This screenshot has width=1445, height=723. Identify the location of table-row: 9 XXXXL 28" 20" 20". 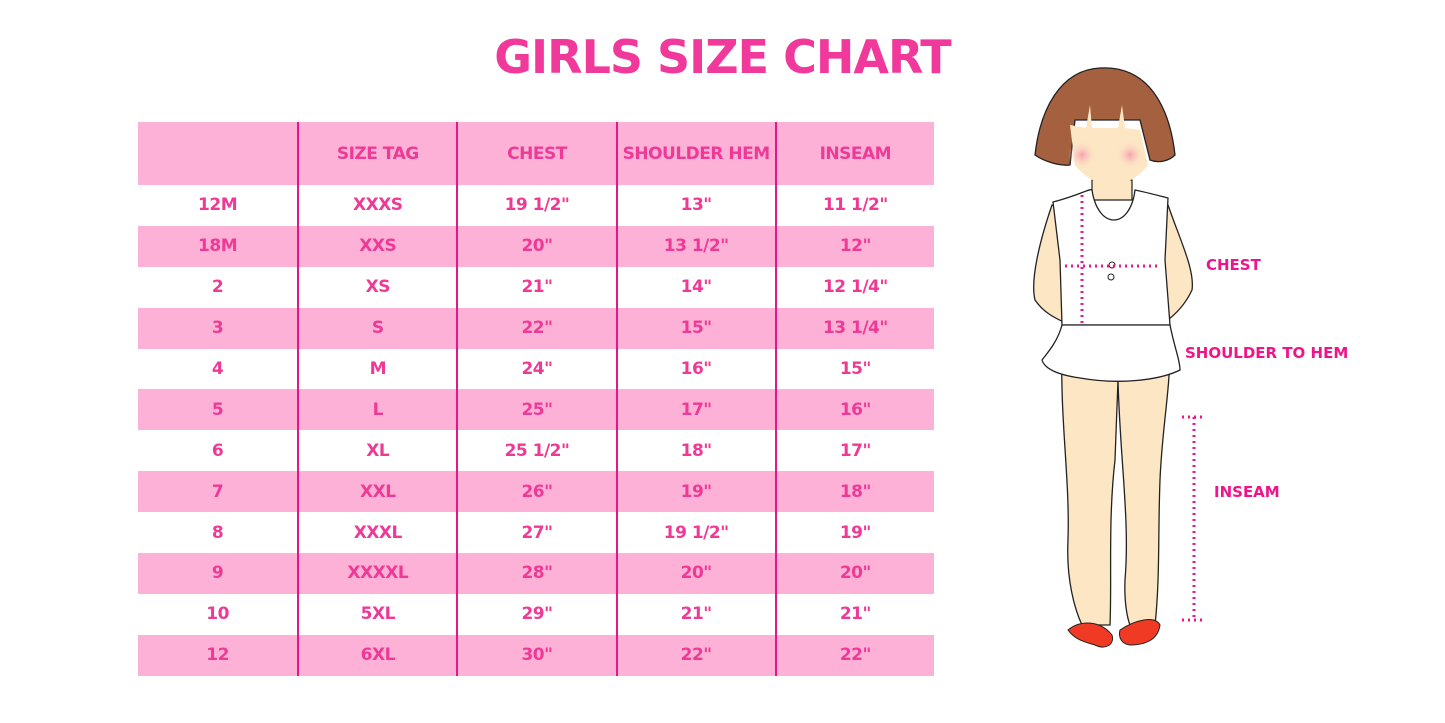
(536, 573).